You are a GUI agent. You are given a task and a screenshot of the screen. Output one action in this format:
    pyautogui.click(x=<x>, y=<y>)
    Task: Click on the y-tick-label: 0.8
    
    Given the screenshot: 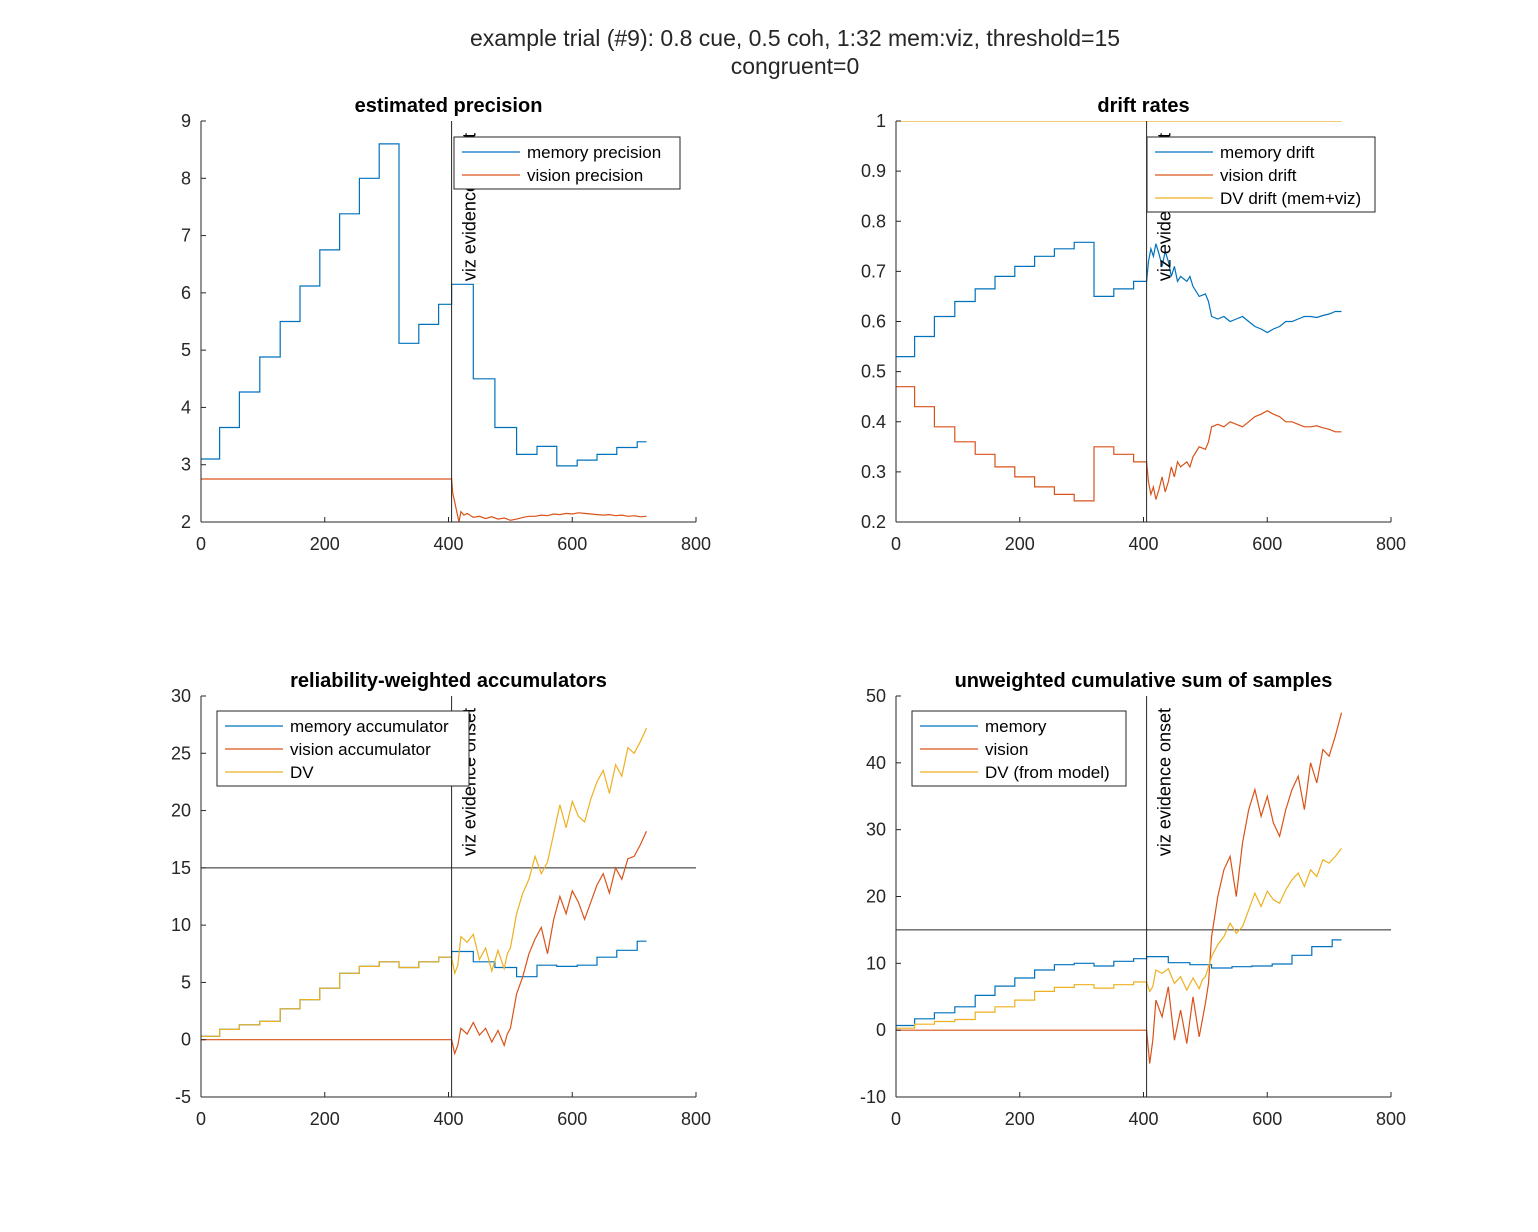 What is the action you would take?
    pyautogui.click(x=873, y=221)
    